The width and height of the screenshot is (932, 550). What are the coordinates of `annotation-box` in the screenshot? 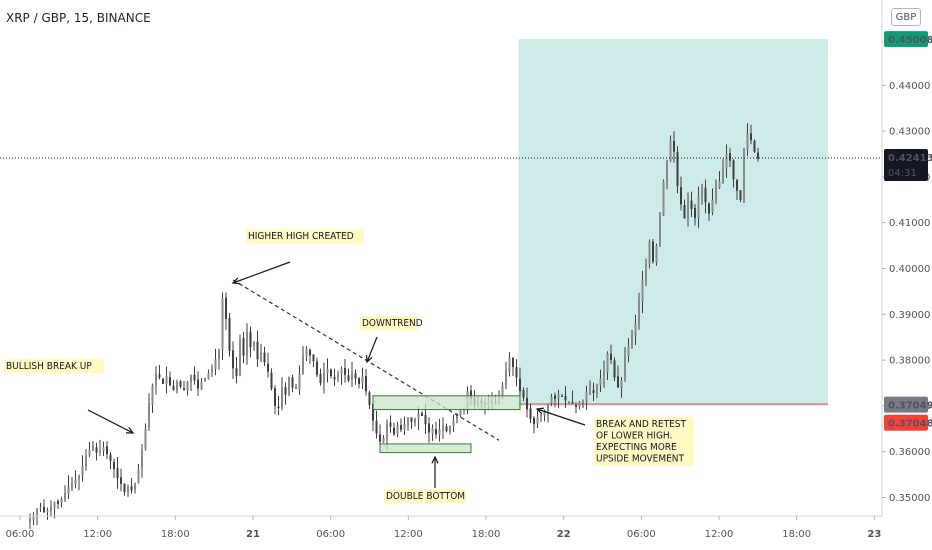 It's located at (54, 366).